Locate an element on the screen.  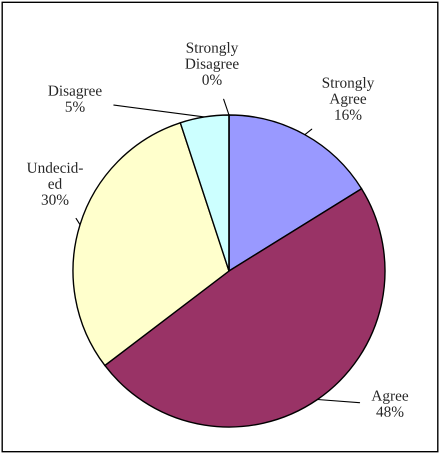
slice-label: Strongly Agree is located at coordinates (348, 92).